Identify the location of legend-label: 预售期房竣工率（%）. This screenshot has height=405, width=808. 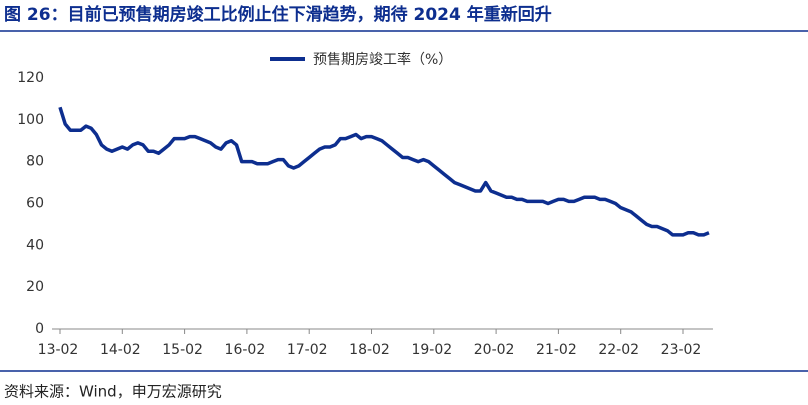
(382, 59).